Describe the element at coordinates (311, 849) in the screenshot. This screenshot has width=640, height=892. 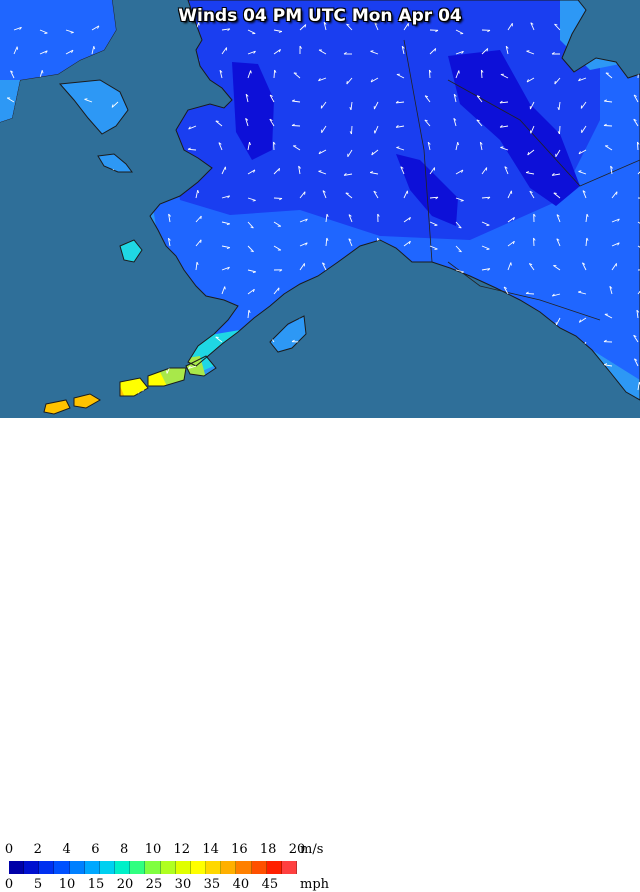
I see `legend-ms-unit: m/s` at that location.